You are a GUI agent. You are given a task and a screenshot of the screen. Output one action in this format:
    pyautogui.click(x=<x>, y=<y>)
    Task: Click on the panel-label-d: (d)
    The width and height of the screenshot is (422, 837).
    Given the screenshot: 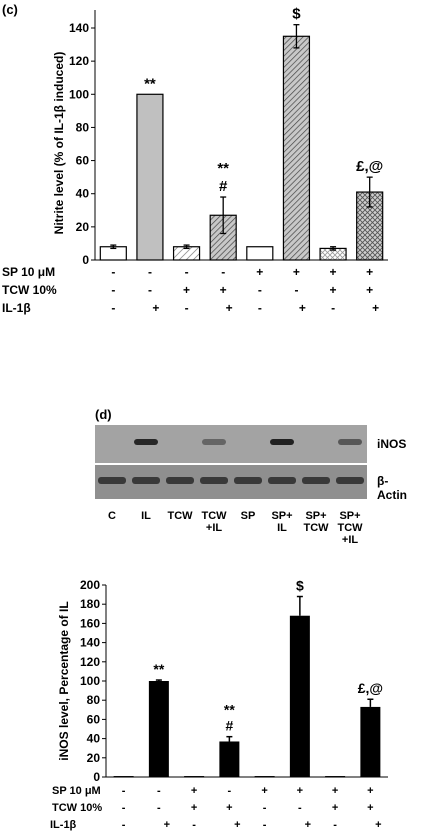 What is the action you would take?
    pyautogui.click(x=103, y=414)
    